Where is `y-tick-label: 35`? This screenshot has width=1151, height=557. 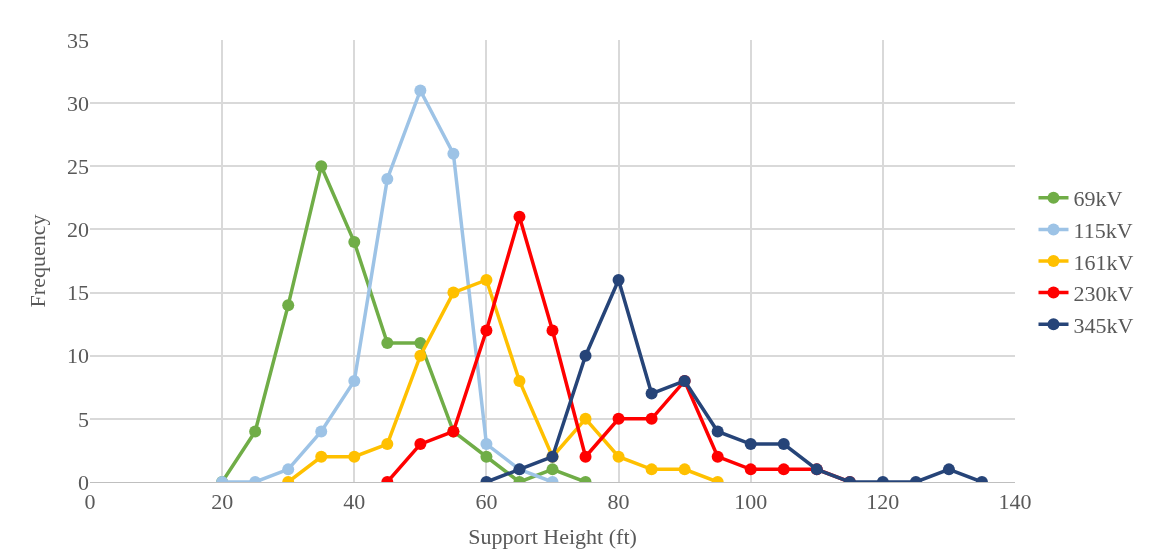
y-tick-label: 35 is located at coordinates (78, 40).